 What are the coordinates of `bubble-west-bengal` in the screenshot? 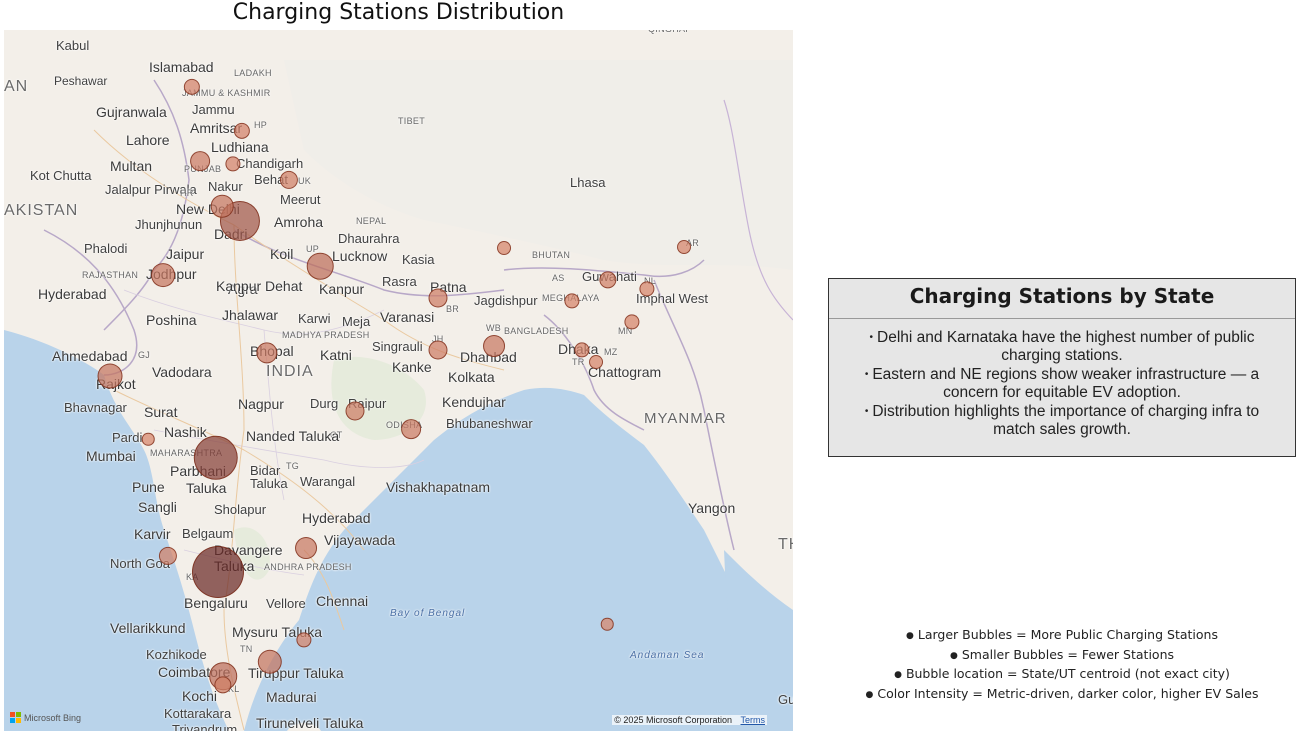 It's located at (494, 346).